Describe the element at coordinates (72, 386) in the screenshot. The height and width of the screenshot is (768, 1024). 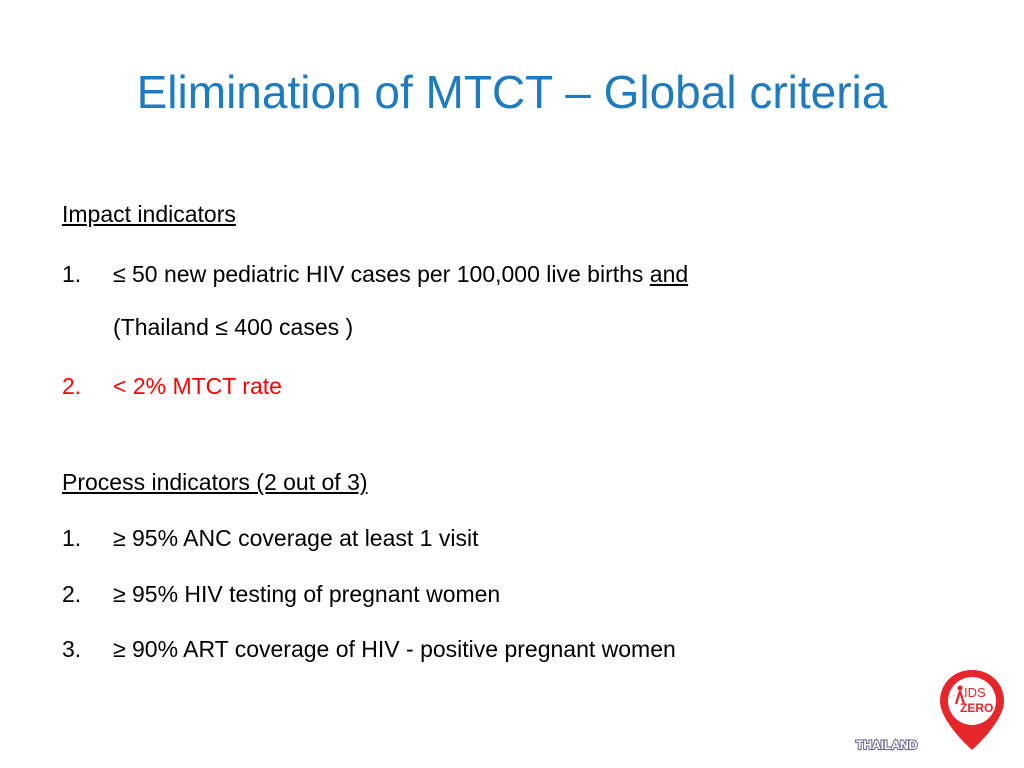
I see `impact-item-2-number: 2.` at that location.